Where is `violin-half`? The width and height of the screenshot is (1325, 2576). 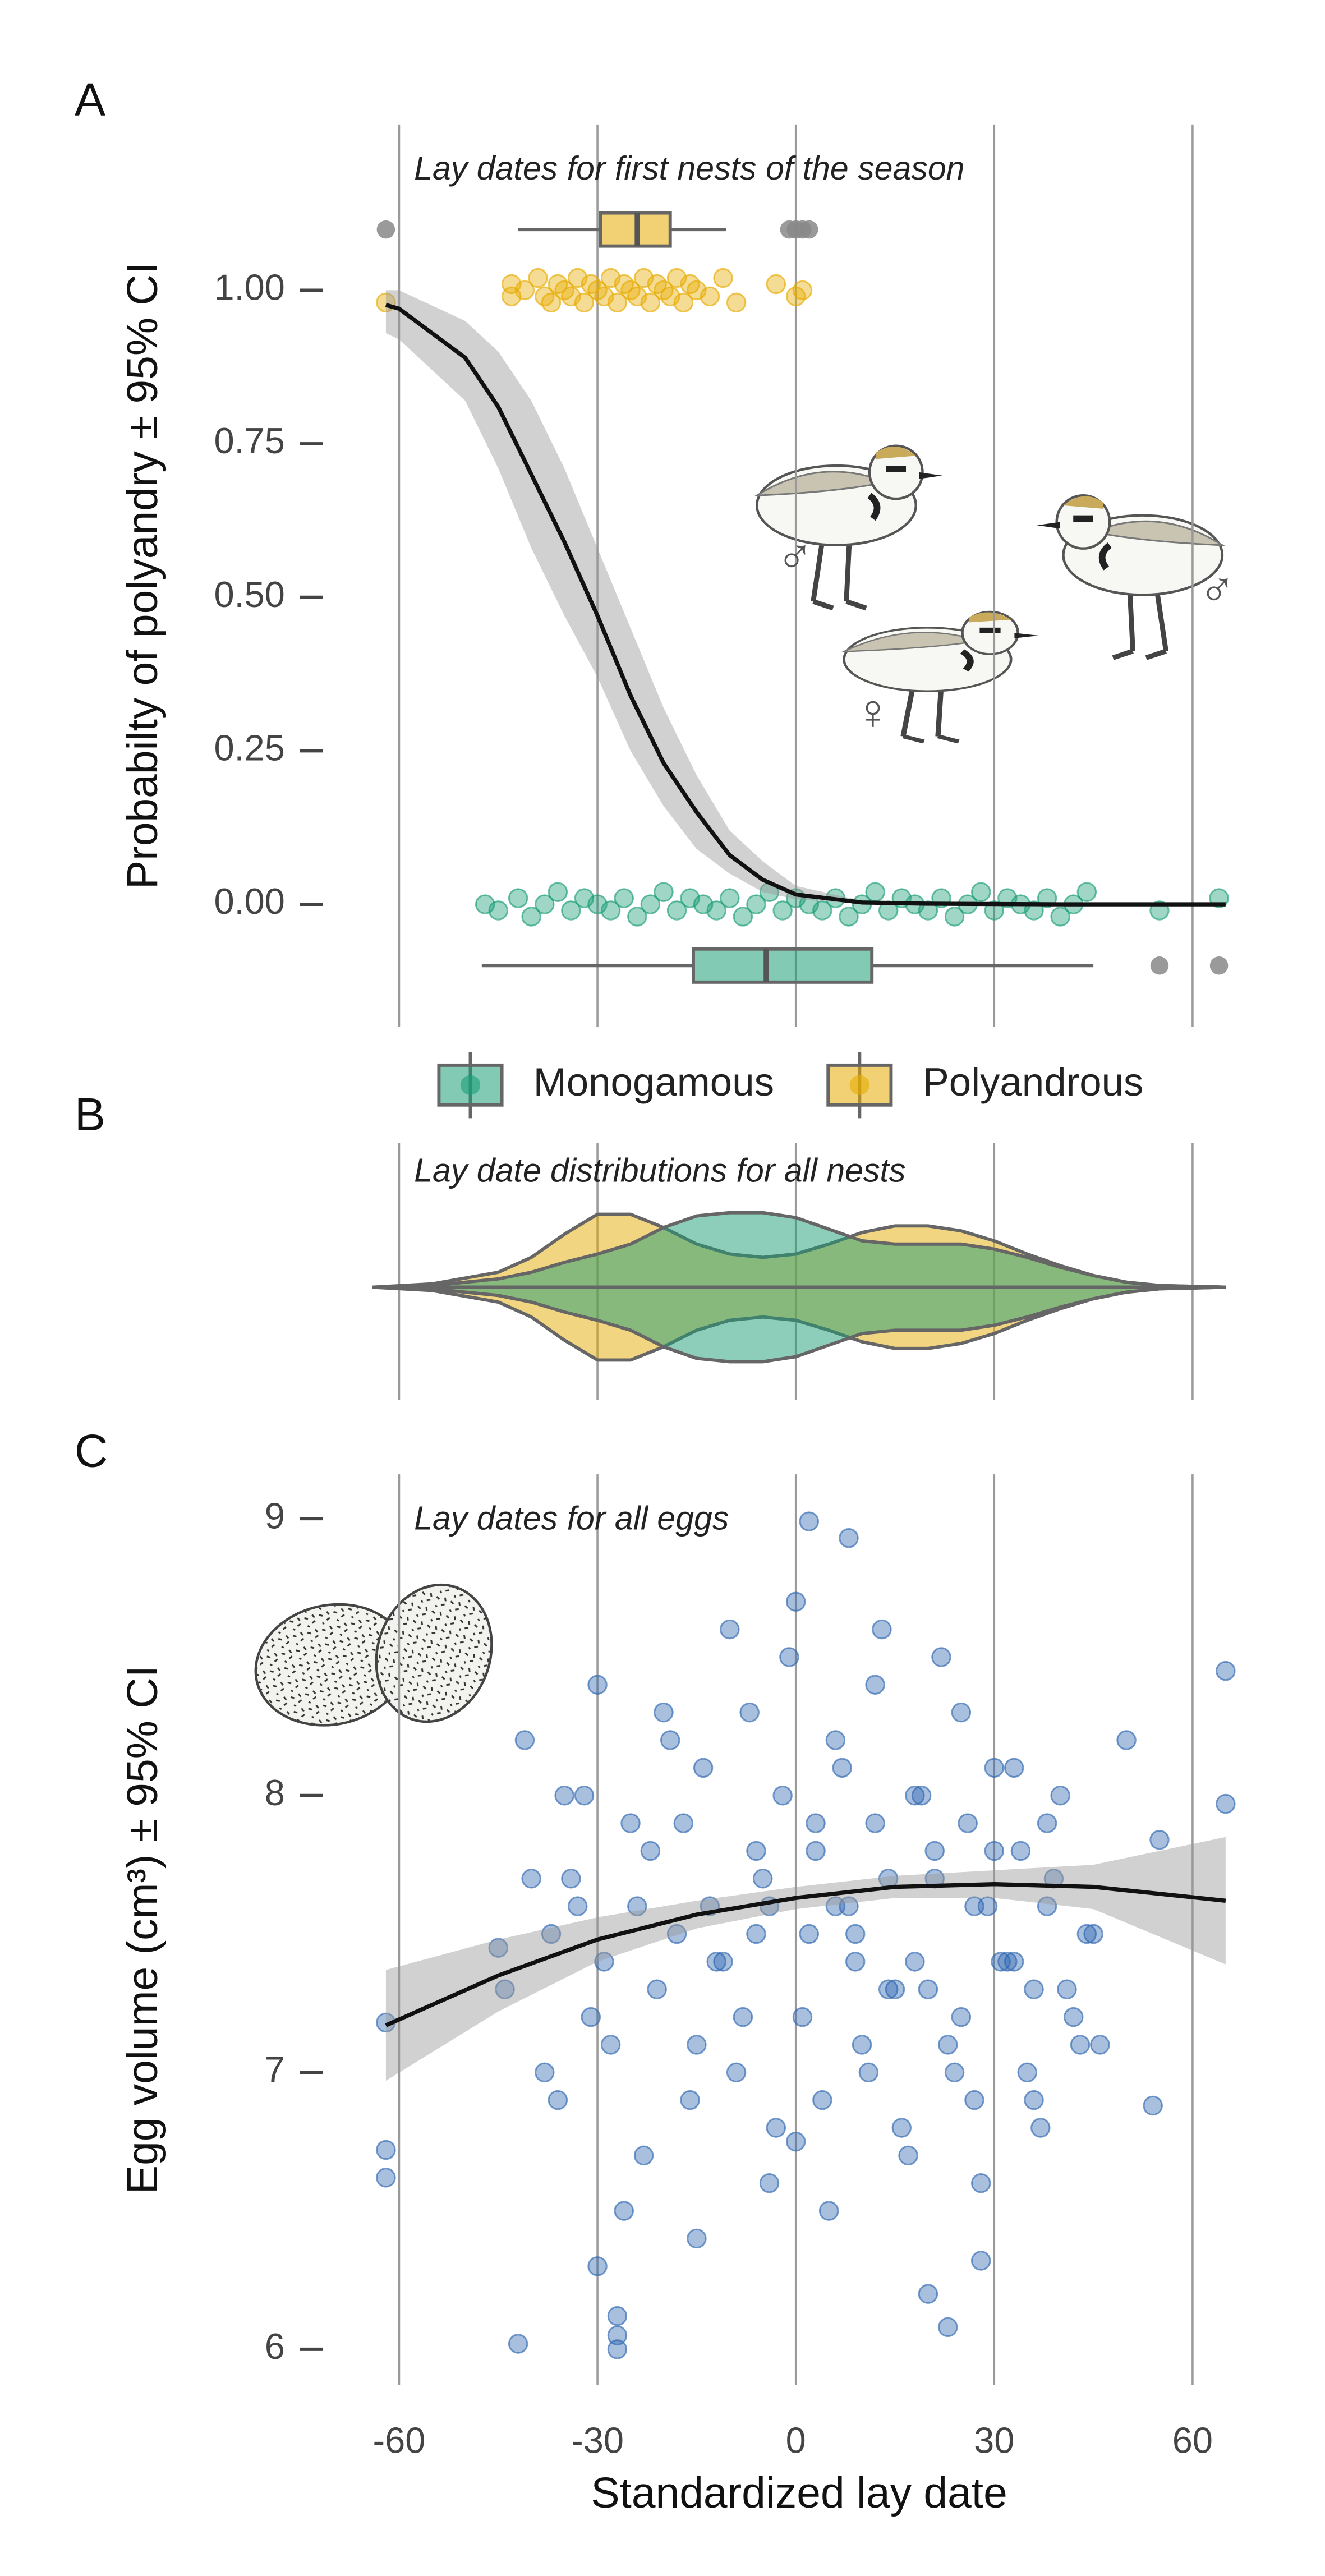 violin-half is located at coordinates (799, 1324).